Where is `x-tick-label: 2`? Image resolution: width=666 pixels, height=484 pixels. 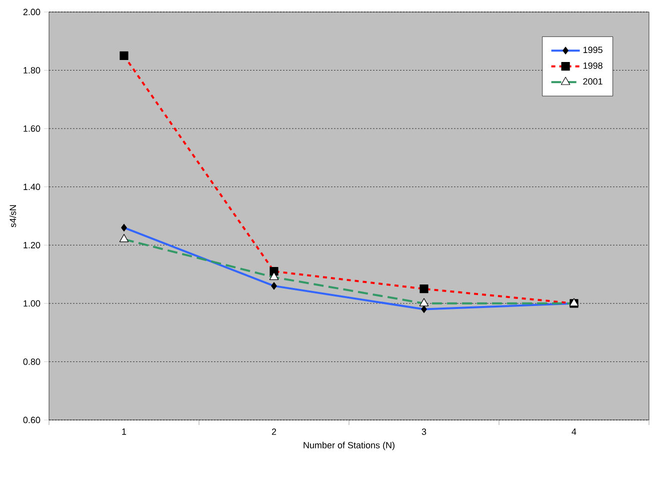 x-tick-label: 2 is located at coordinates (274, 431).